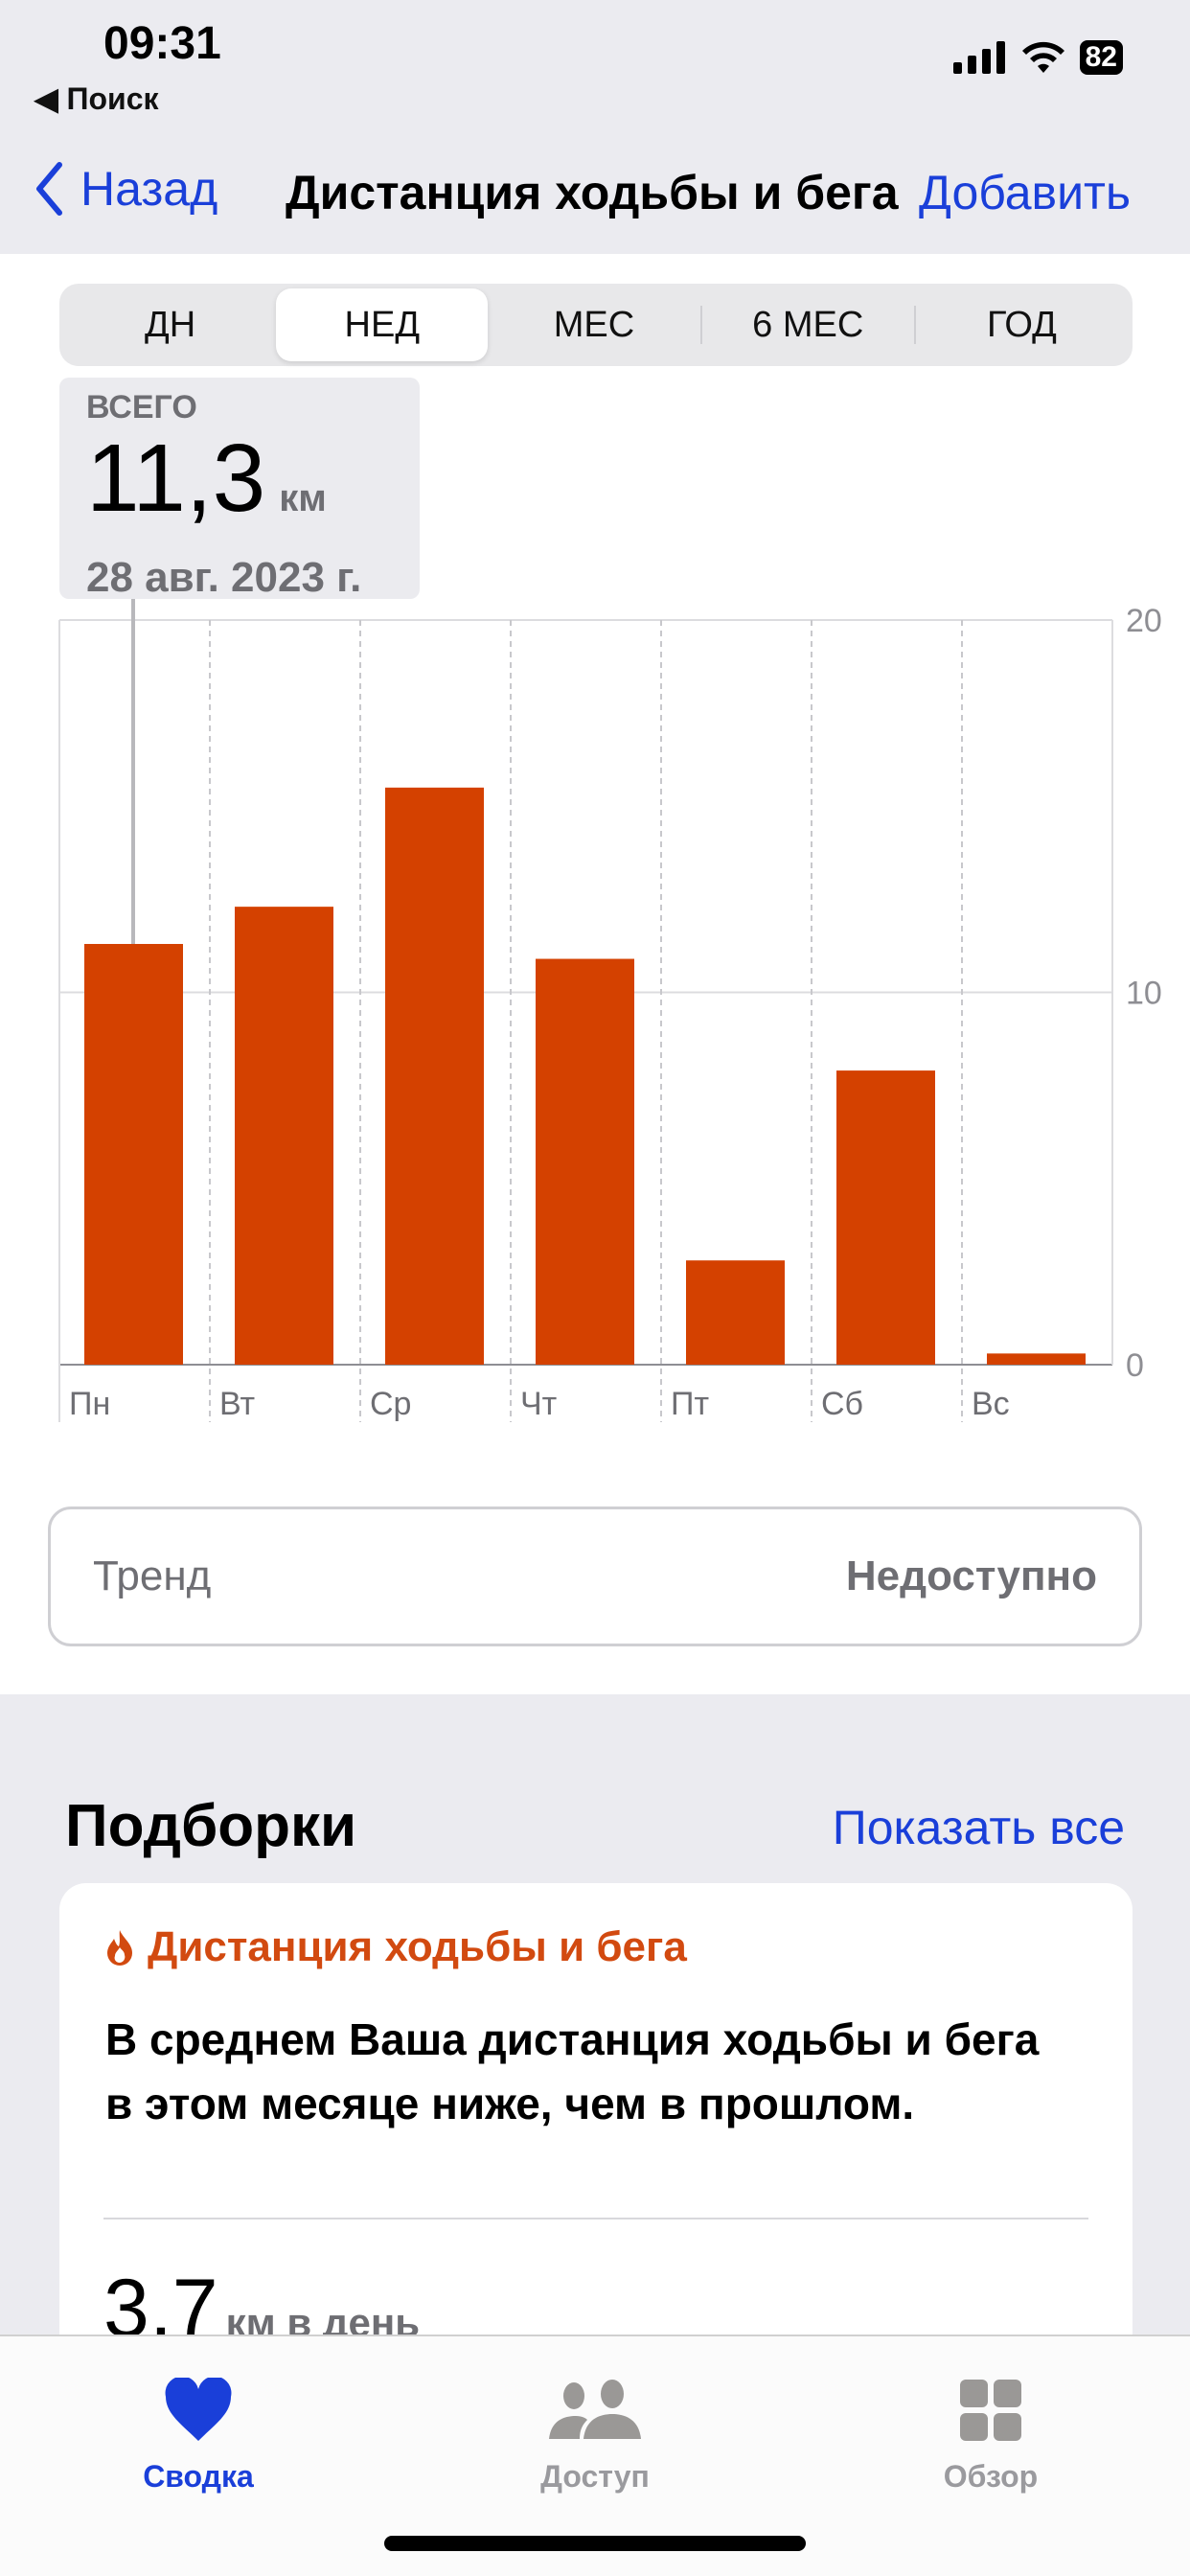 The image size is (1190, 2576). What do you see at coordinates (133, 1154) in the screenshot?
I see `bar-Пн` at bounding box center [133, 1154].